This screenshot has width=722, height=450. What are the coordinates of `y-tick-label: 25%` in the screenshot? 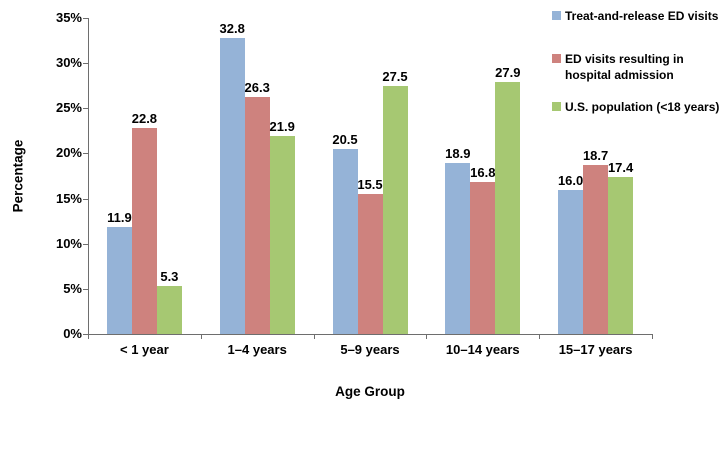 It's located at (68, 108).